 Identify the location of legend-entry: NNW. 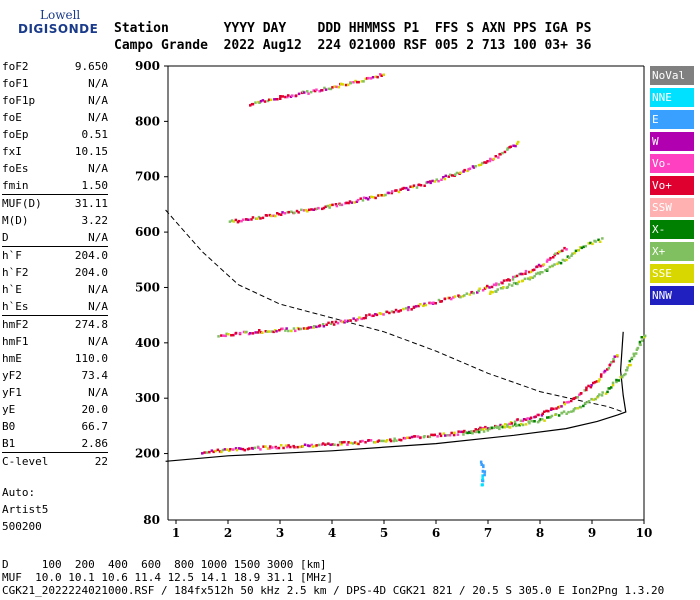
(672, 295).